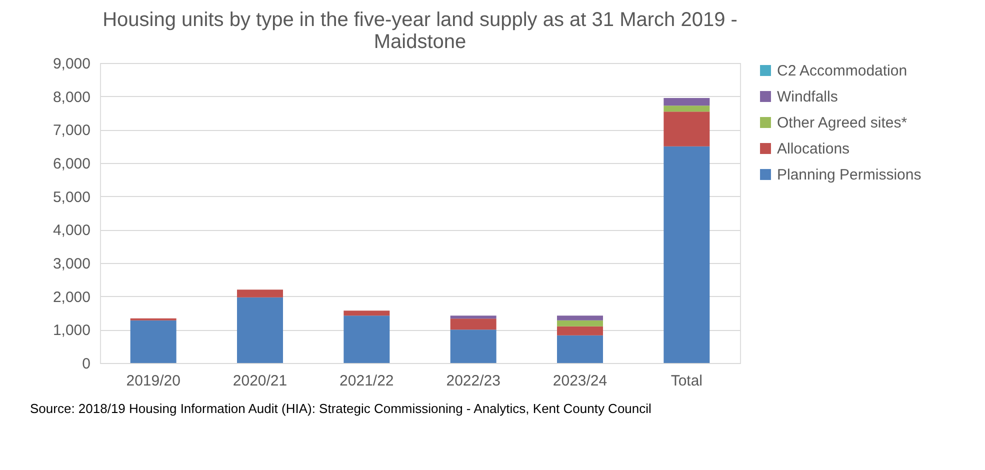 This screenshot has height=470, width=985. What do you see at coordinates (71, 164) in the screenshot?
I see `y-tick-label: 6,000` at bounding box center [71, 164].